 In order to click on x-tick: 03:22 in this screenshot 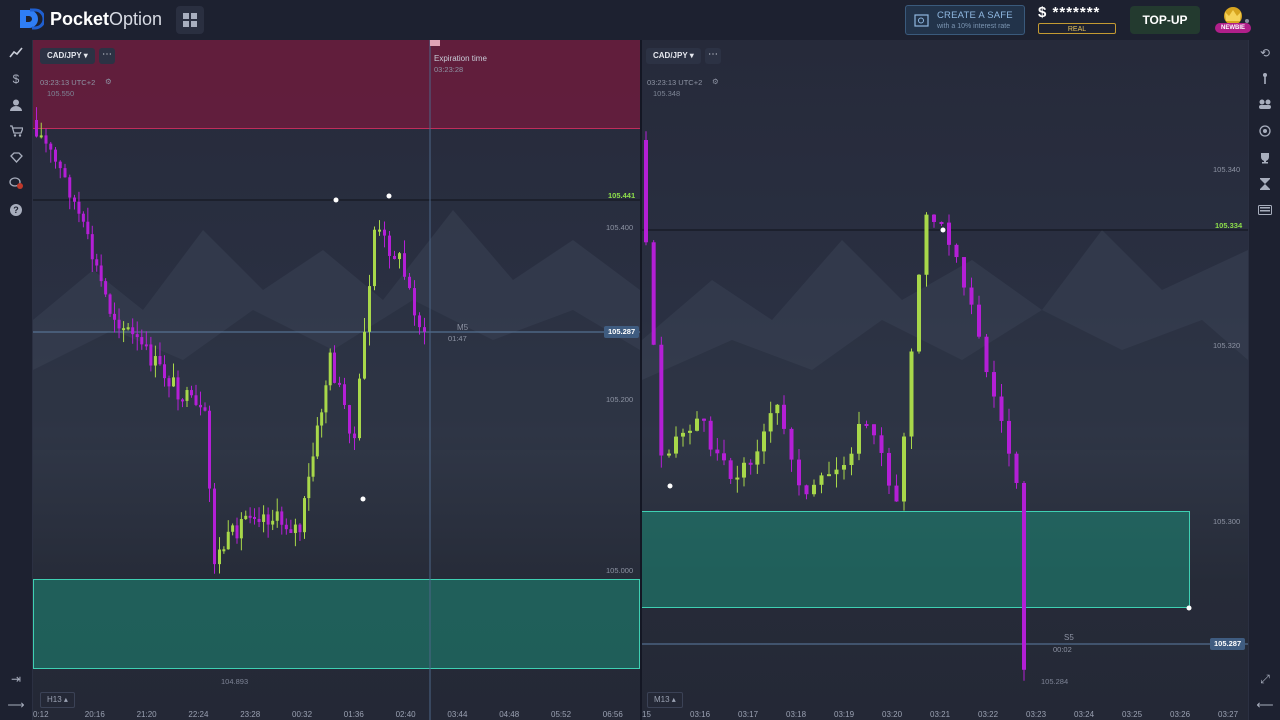, I will do `click(988, 714)`.